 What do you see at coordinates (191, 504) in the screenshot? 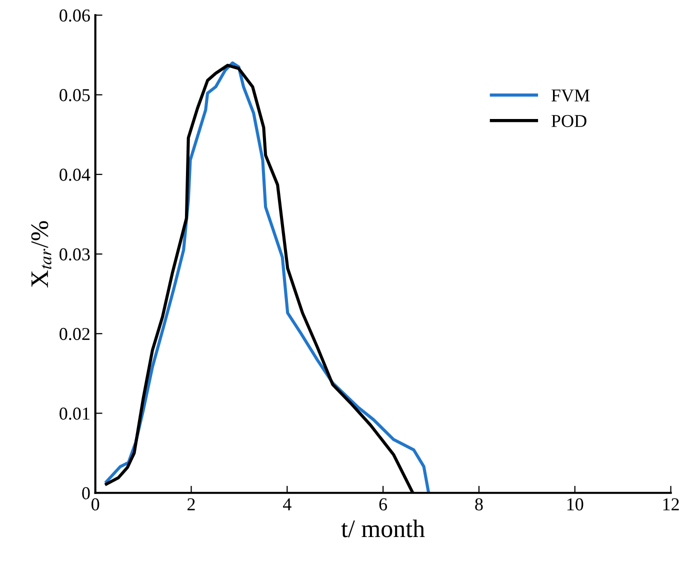
I see `x-tick-label: 2` at bounding box center [191, 504].